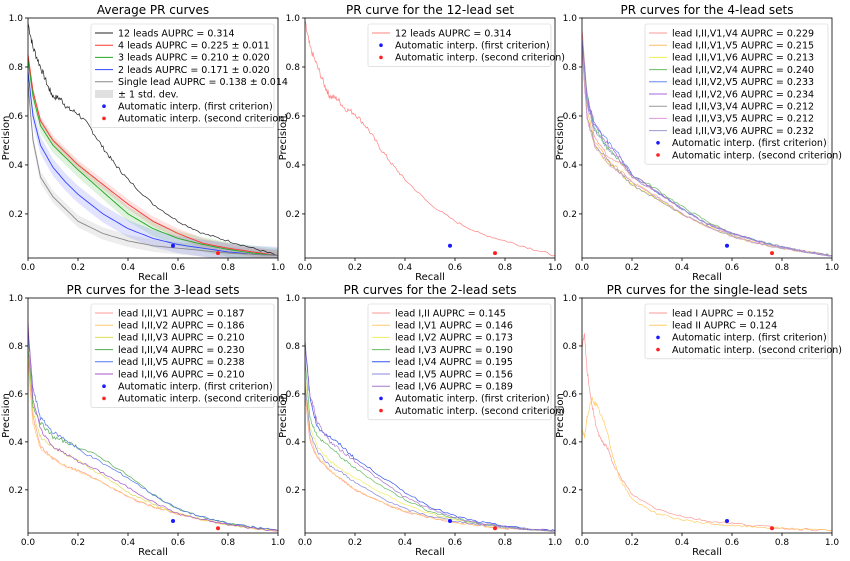  I want to click on panel-title: PR curve for the 12-lead set, so click(430, 10).